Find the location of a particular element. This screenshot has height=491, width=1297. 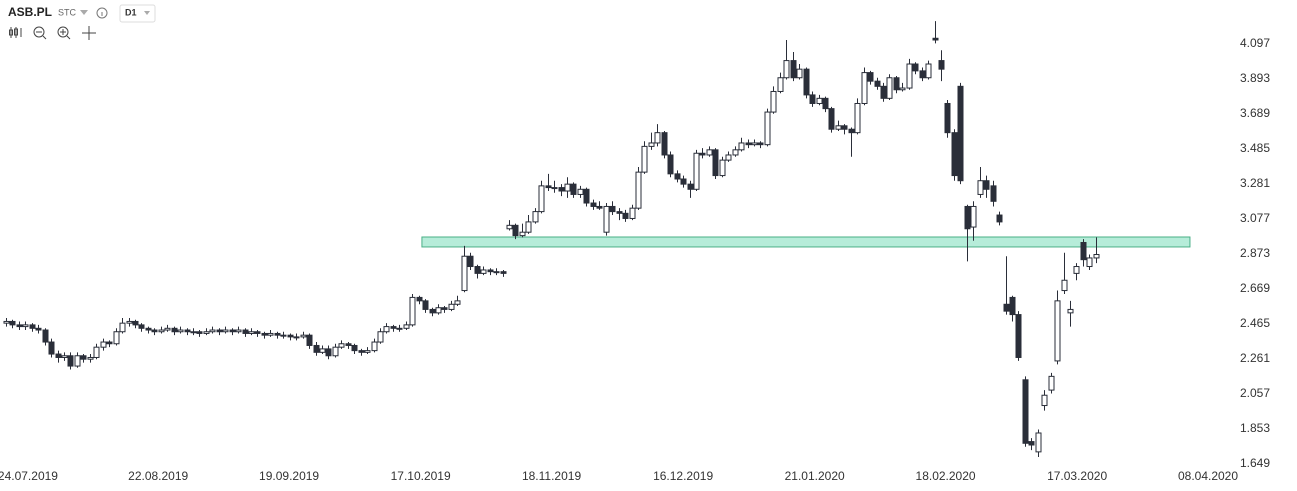

x-tick-label: 18.02.2020 is located at coordinates (946, 476).